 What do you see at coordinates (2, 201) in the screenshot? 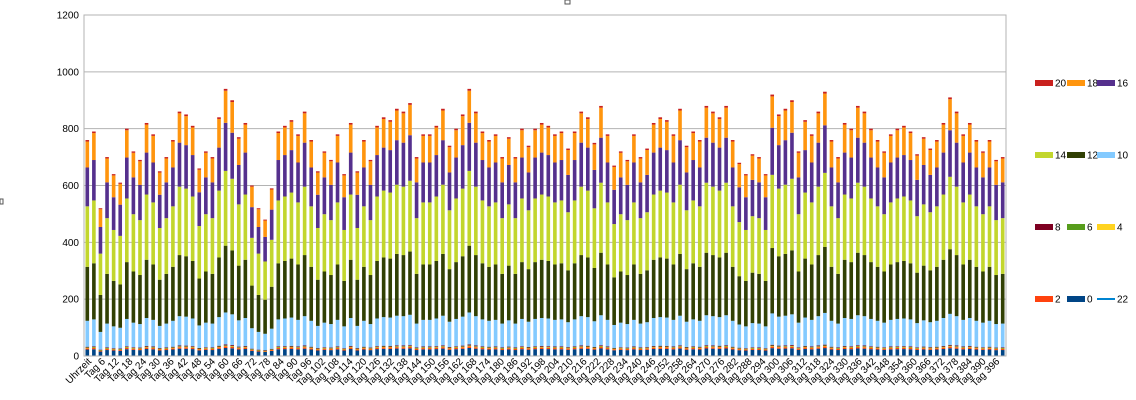
I see `selection-handle-left` at bounding box center [2, 201].